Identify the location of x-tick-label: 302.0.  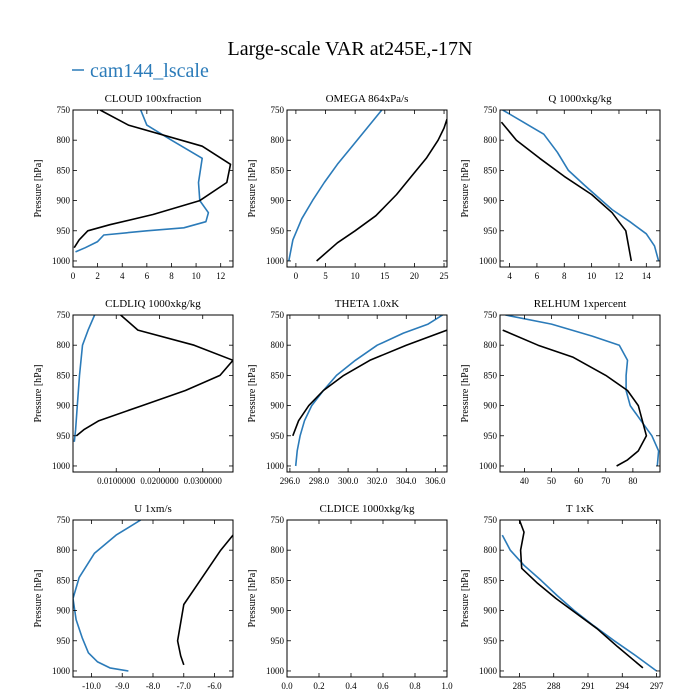
(377, 481).